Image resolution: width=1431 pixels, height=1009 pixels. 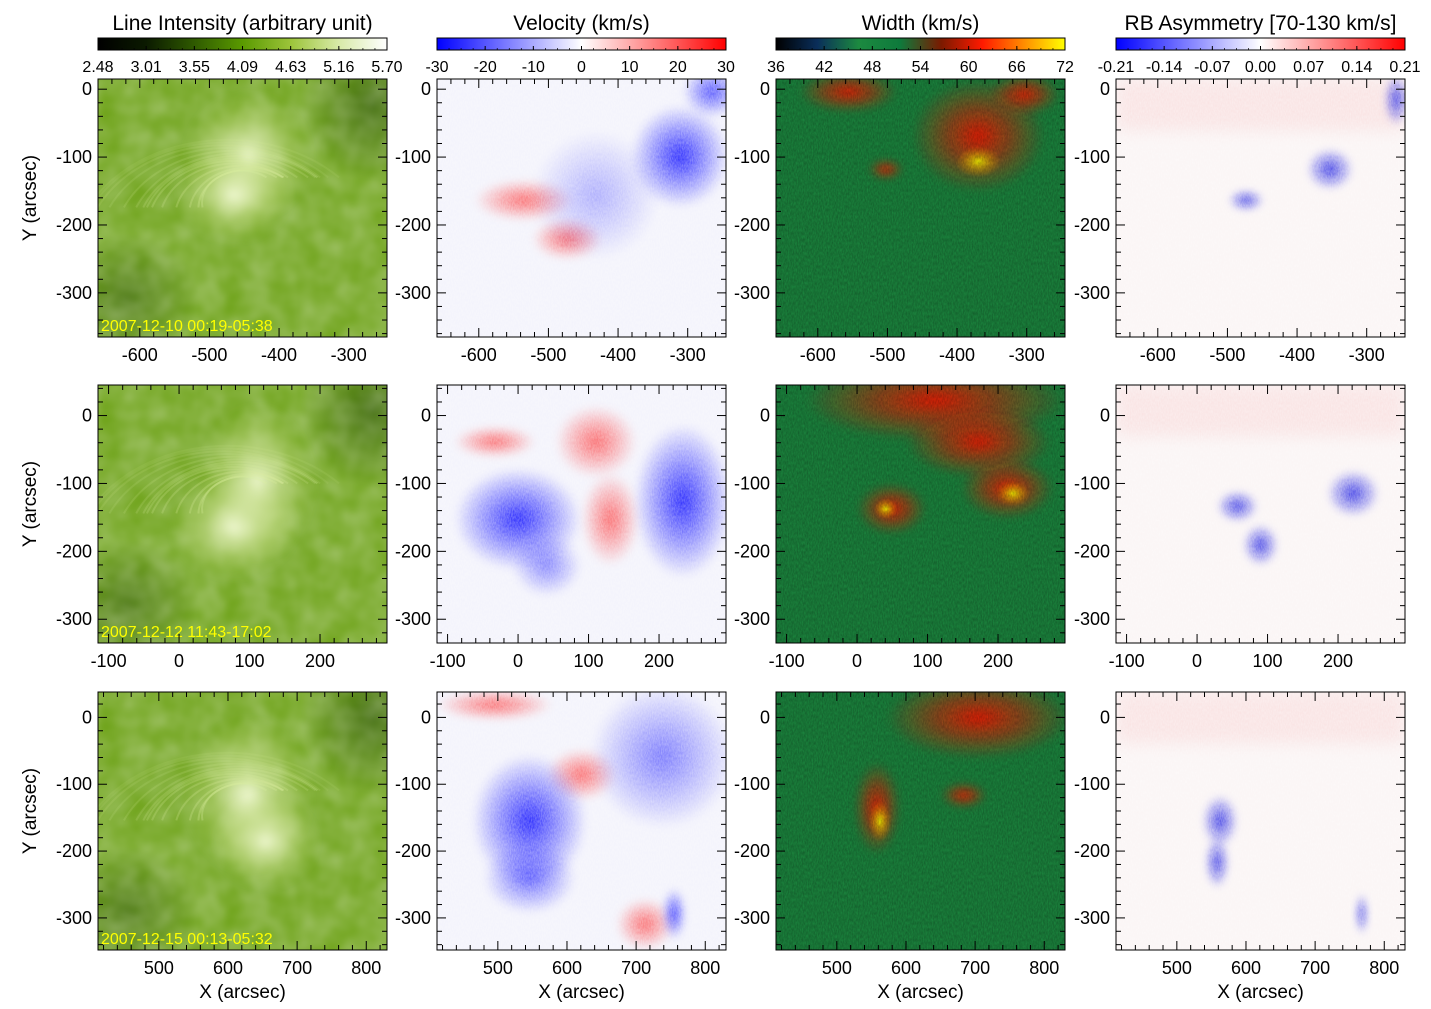 I want to click on colorbar-tick-label: 0.07, so click(x=1308, y=67).